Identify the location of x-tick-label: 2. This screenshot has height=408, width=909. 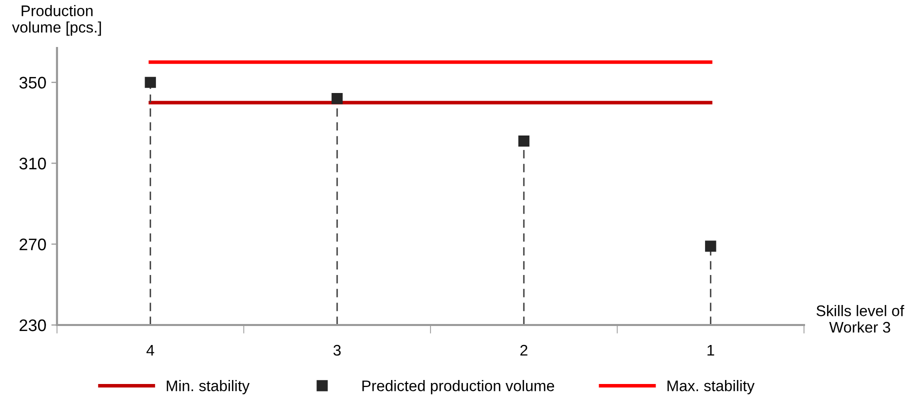
(524, 350).